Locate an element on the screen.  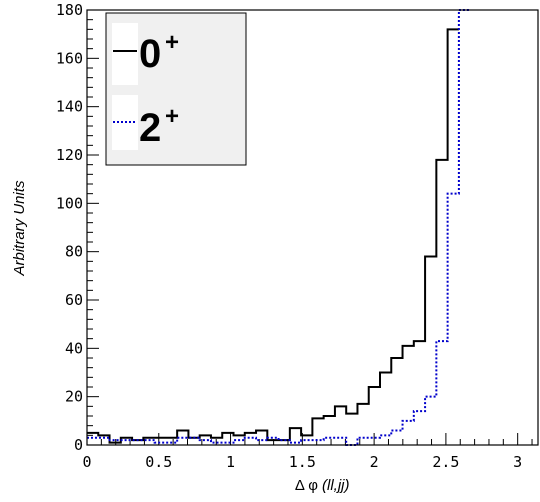
x-axis-title-args: (ll,jj) is located at coordinates (336, 485).